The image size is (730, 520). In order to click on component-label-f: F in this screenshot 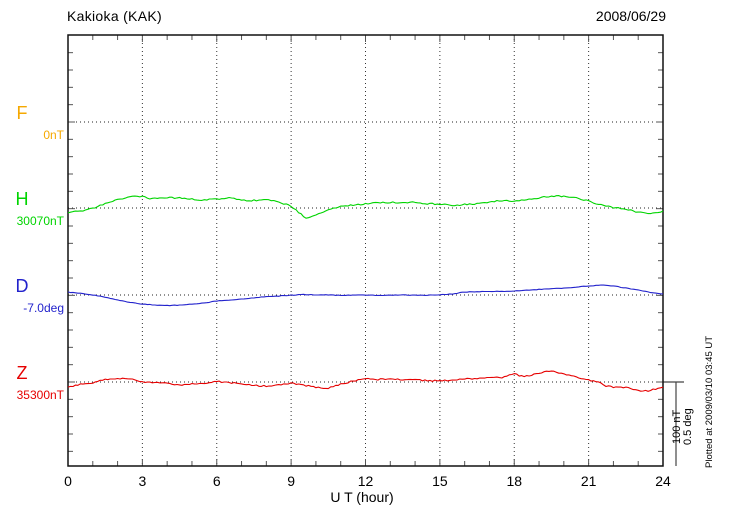, I will do `click(22, 113)`.